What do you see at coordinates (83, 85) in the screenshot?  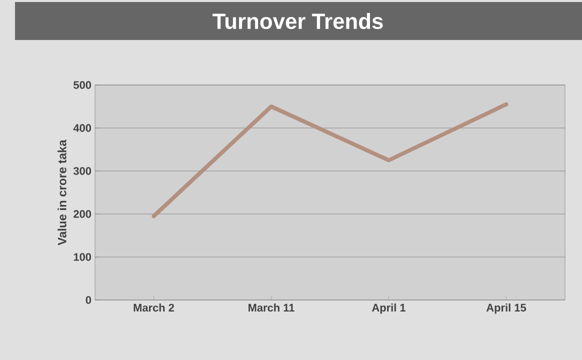 I see `y-tick-label: 500` at bounding box center [83, 85].